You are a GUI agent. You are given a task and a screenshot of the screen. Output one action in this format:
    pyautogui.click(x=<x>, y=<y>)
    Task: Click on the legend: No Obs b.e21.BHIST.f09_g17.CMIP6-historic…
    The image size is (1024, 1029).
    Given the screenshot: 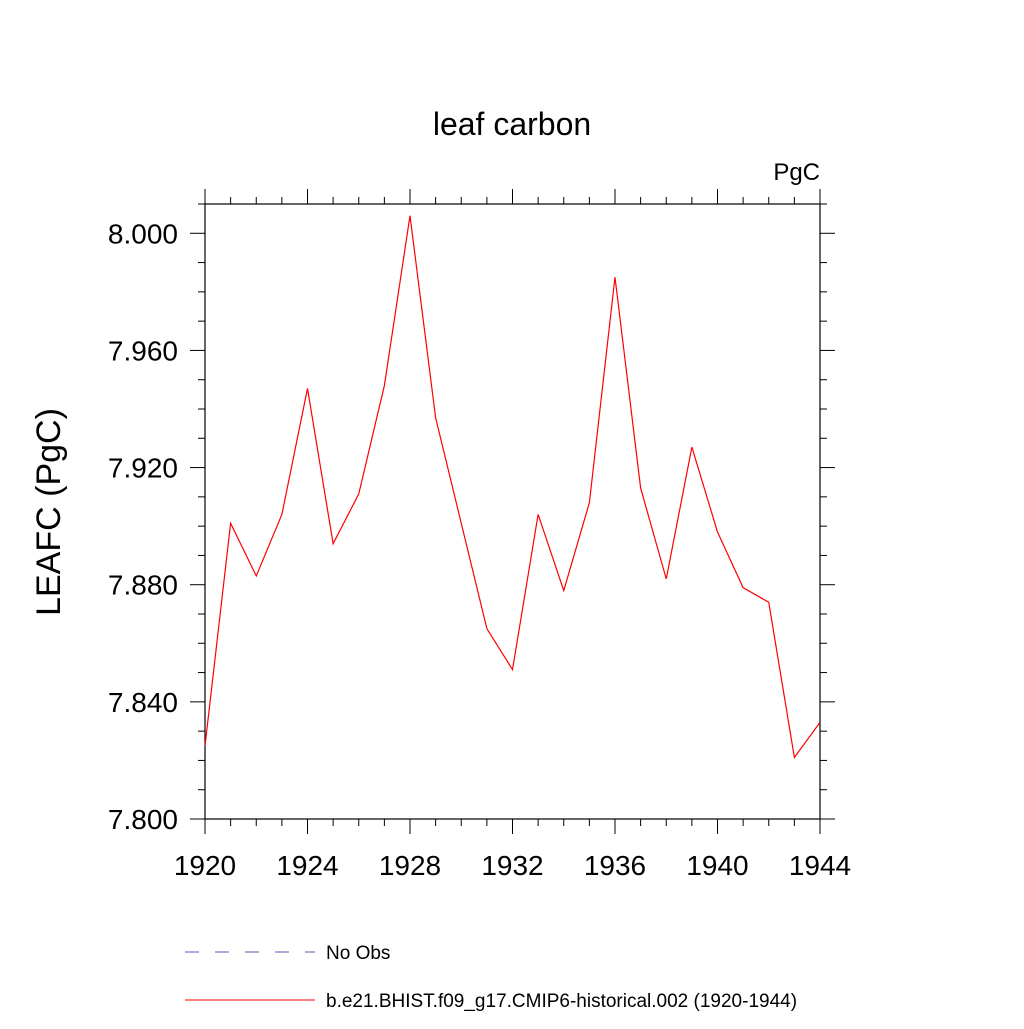 What is the action you would take?
    pyautogui.click(x=491, y=977)
    